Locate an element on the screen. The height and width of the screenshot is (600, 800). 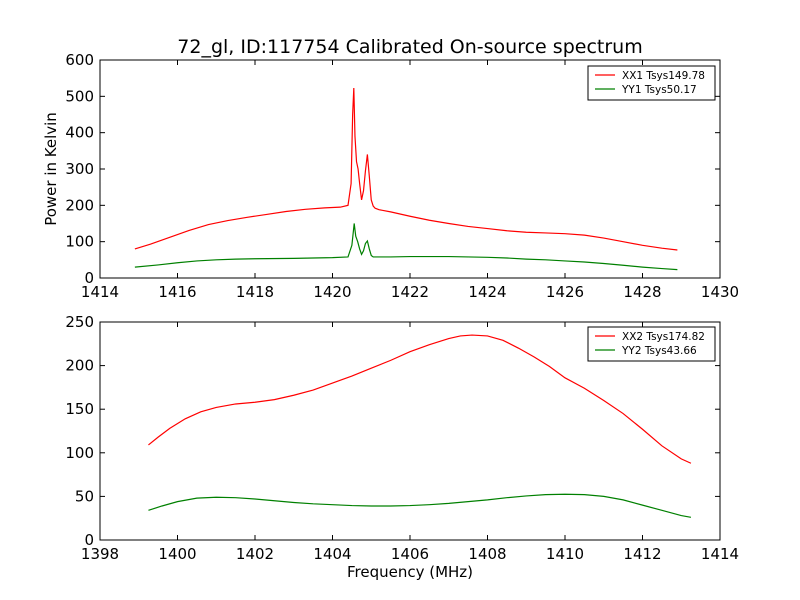
x-tick-label: 1430 is located at coordinates (720, 292).